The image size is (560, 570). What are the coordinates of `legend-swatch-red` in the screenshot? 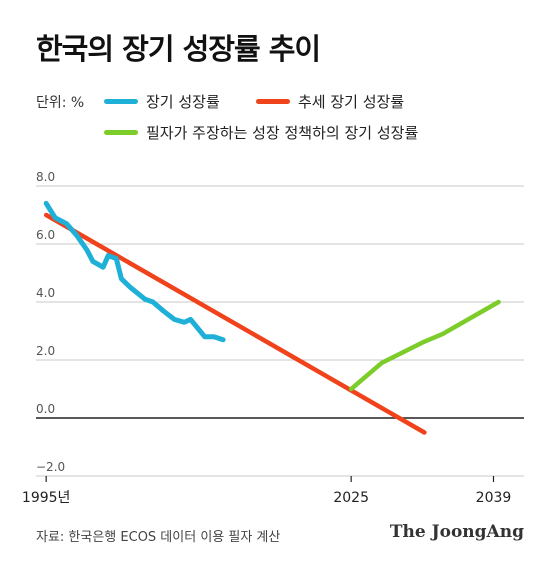 It's located at (273, 101).